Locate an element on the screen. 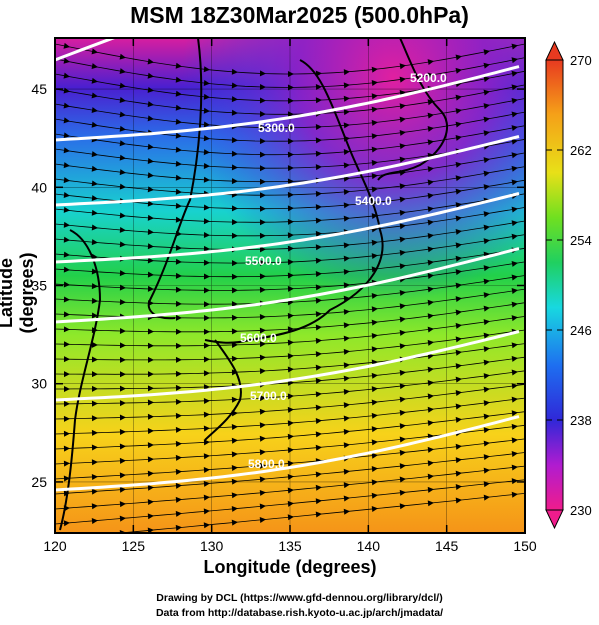 The image size is (599, 625). colorbar-tick-label: 270 is located at coordinates (581, 60).